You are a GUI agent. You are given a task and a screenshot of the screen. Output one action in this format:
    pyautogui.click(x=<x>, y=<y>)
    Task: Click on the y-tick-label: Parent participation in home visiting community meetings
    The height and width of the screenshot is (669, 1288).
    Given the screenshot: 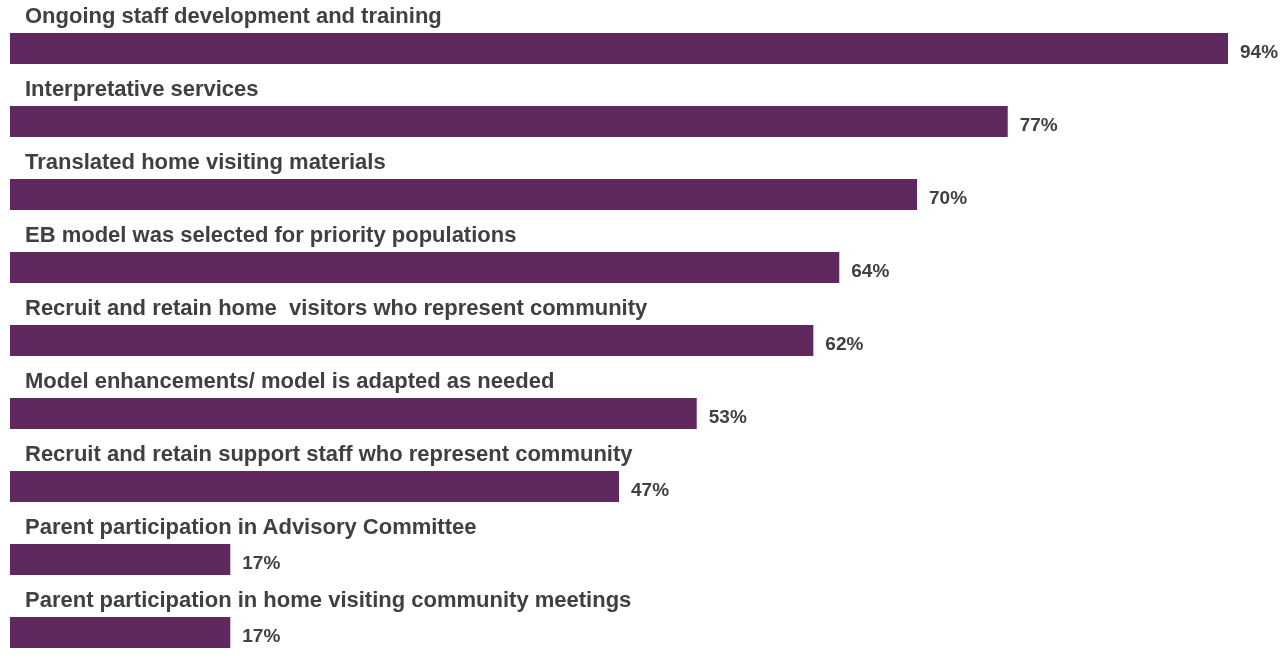 What is the action you would take?
    pyautogui.click(x=328, y=599)
    